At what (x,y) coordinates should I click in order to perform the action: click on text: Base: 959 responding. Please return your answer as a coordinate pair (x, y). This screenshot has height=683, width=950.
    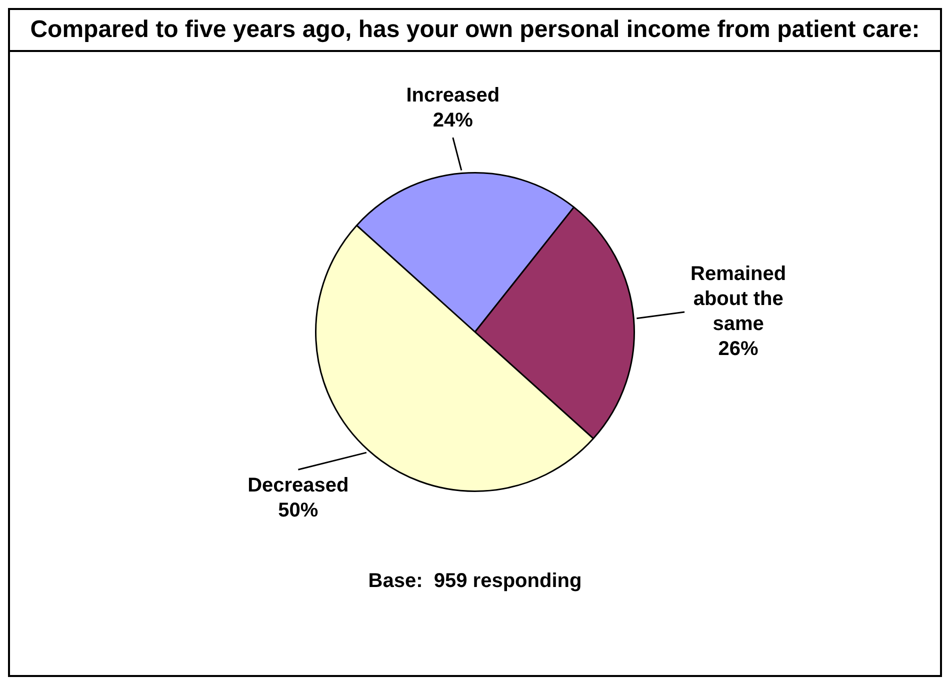
    Looking at the image, I should click on (475, 581).